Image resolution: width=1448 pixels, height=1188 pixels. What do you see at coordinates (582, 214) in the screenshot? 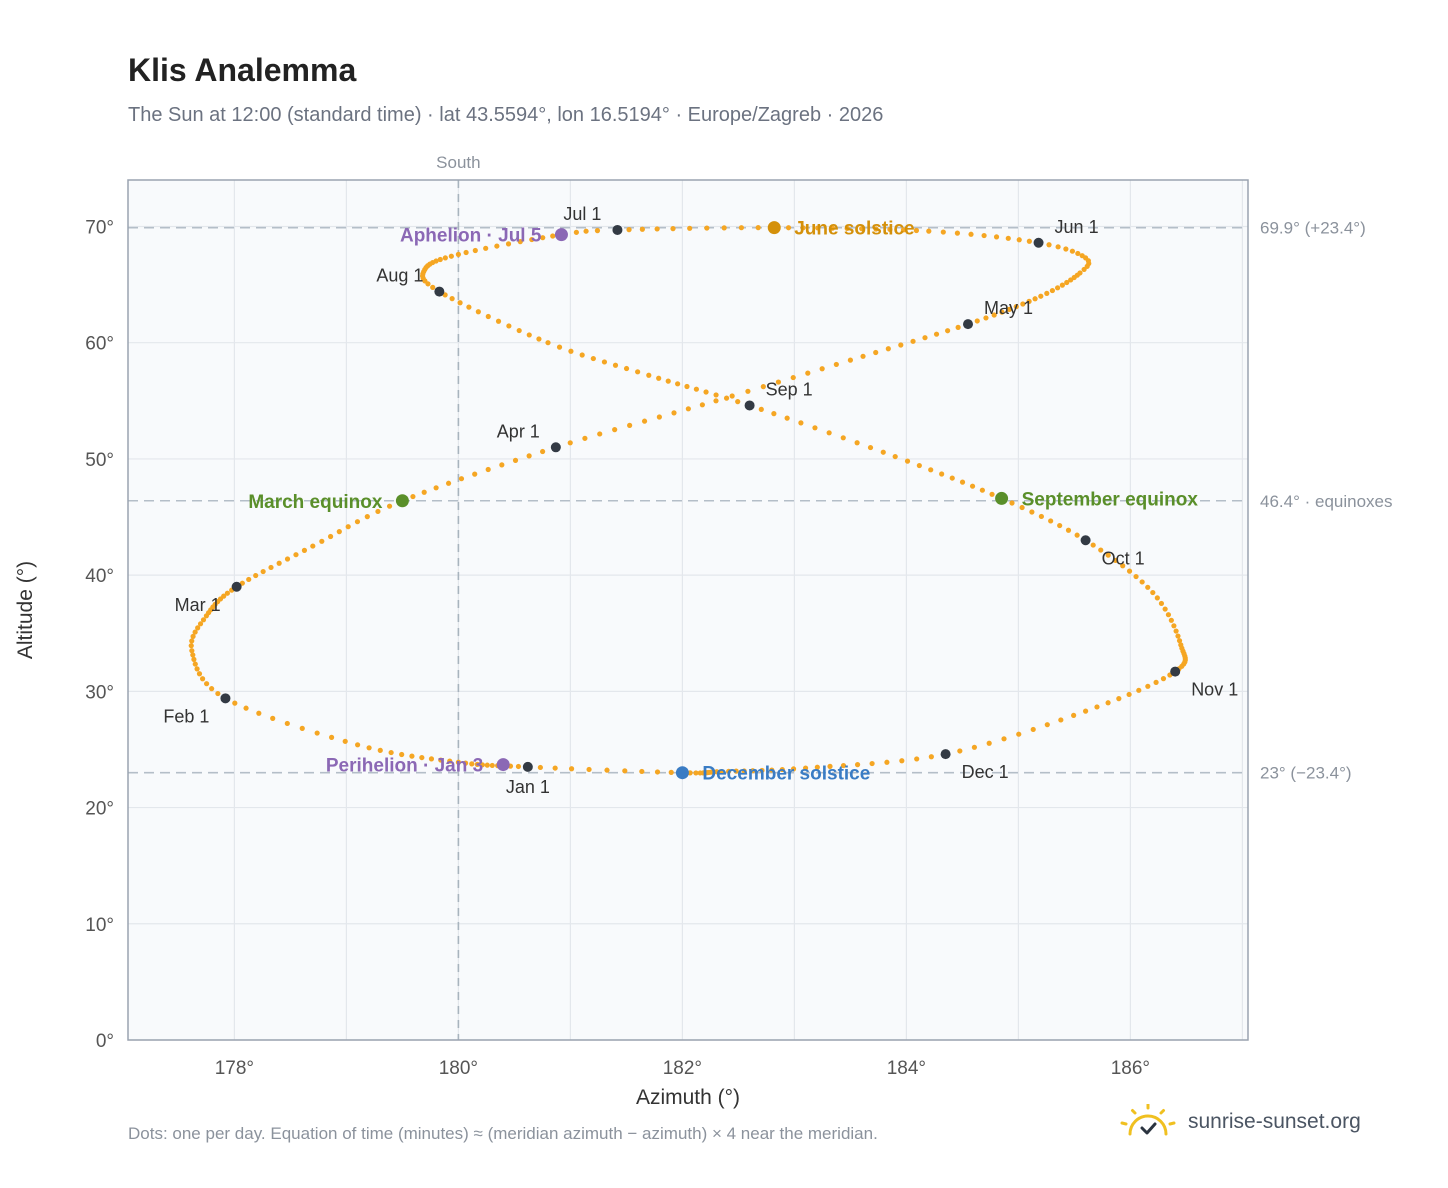
I see `month-label: Jul 1` at bounding box center [582, 214].